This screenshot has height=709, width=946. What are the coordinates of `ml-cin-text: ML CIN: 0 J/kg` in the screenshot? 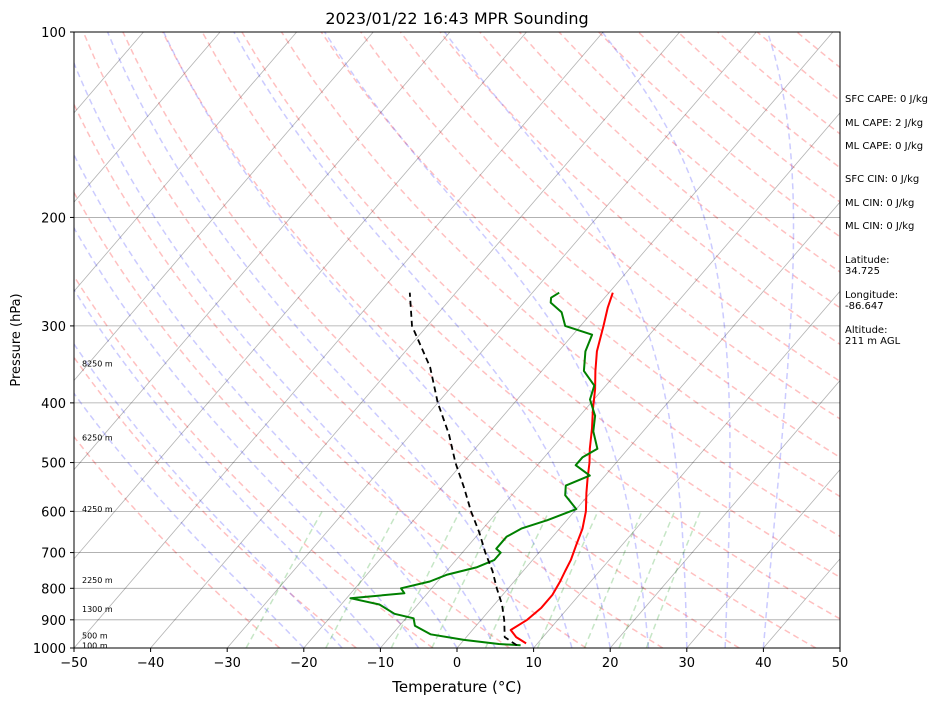 It's located at (879, 203).